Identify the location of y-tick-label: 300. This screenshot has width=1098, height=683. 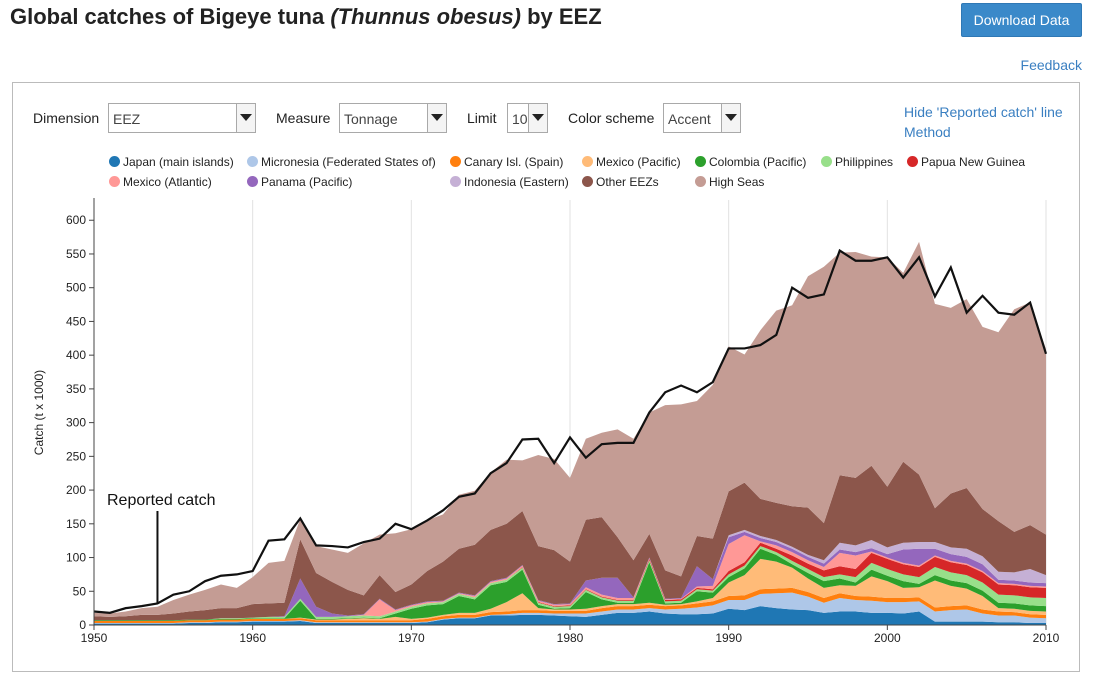
(76, 423).